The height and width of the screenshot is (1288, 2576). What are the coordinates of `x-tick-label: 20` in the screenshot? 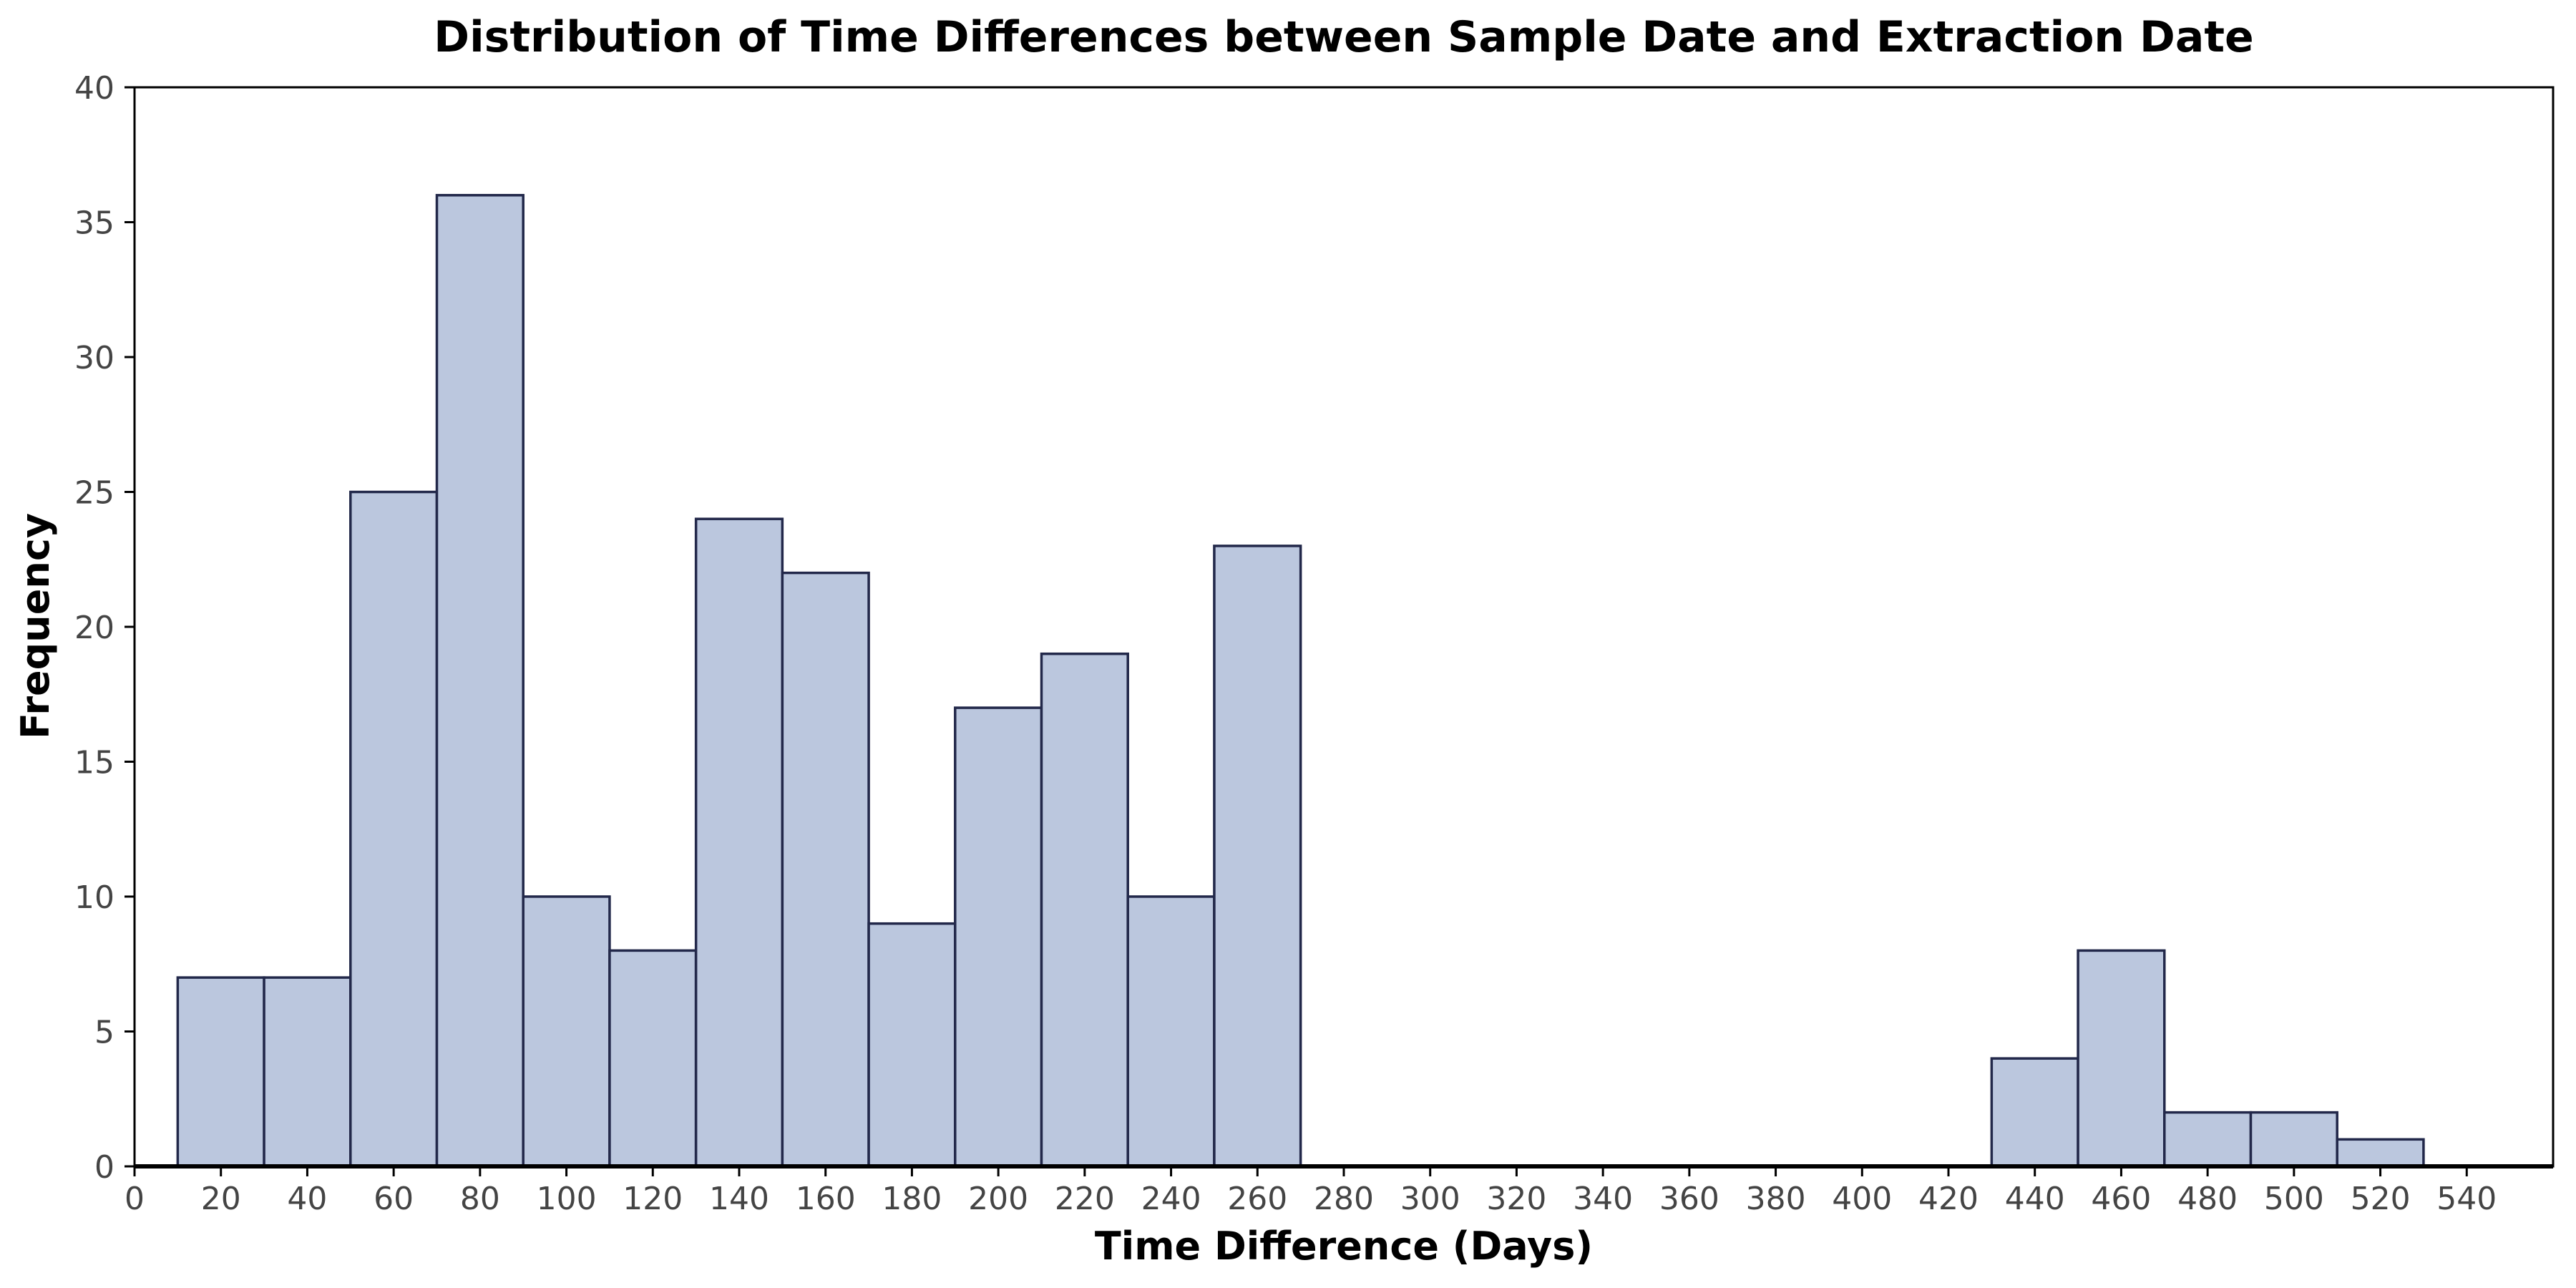 It's located at (221, 1199).